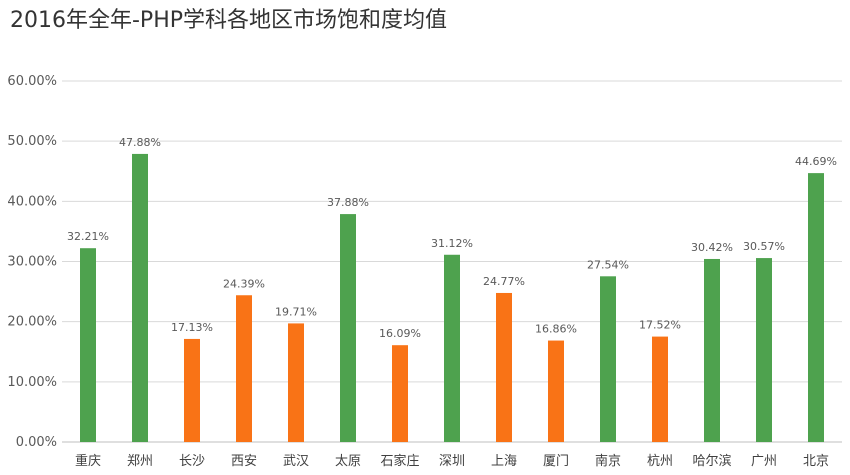 The height and width of the screenshot is (475, 850). Describe the element at coordinates (88, 461) in the screenshot. I see `x-category-label: 重庆` at that location.